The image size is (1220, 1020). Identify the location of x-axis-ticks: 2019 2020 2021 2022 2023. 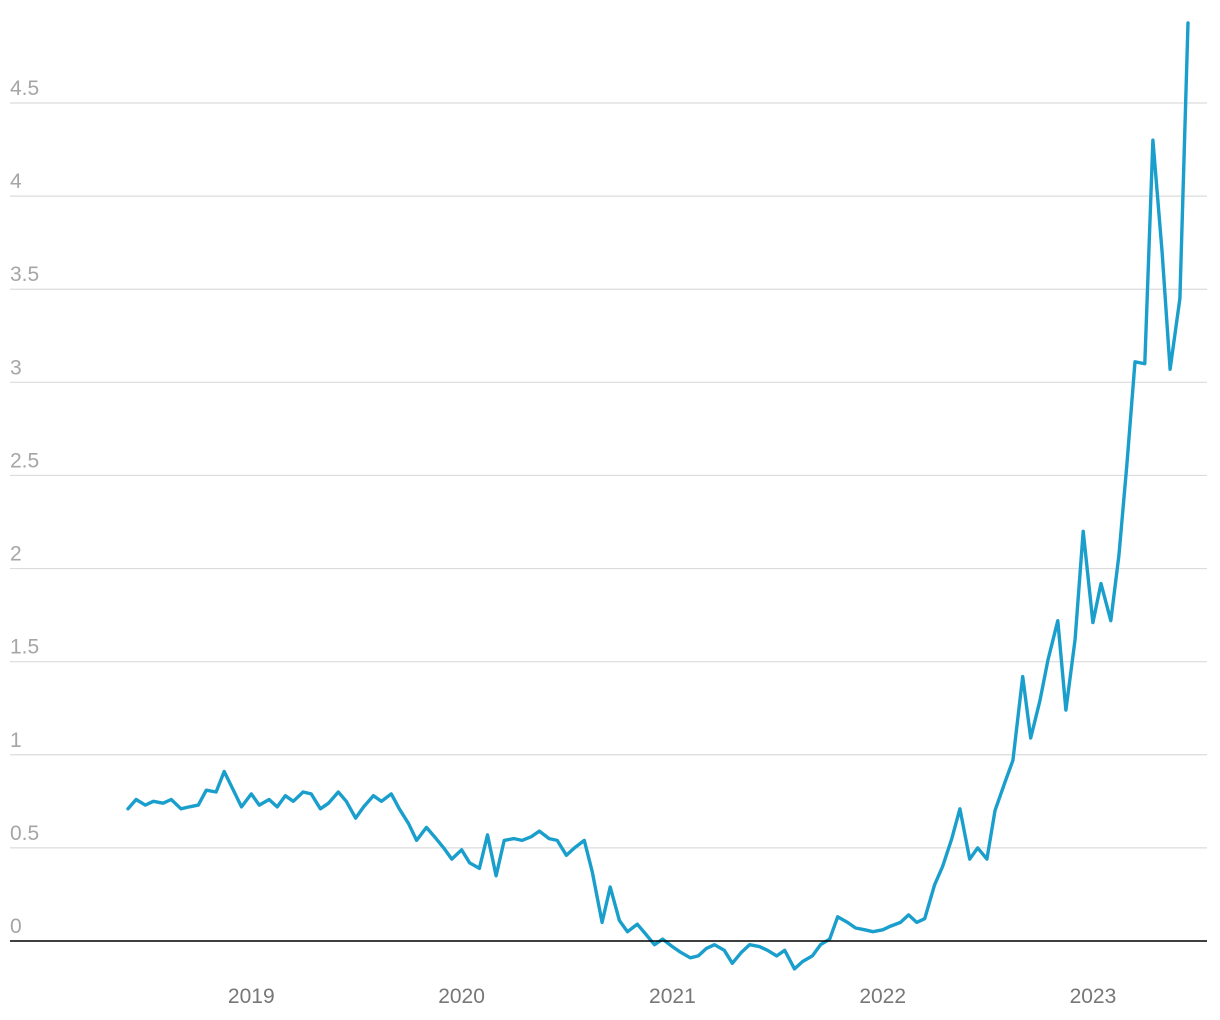
(672, 996).